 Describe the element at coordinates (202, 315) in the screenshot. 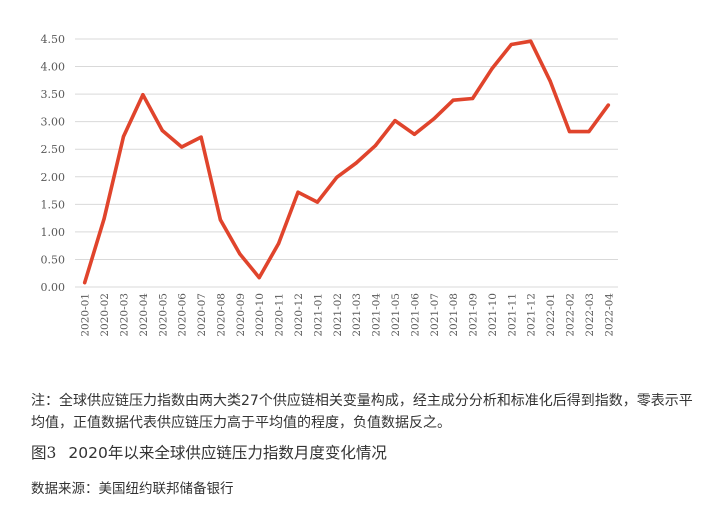

I see `x-tick-label: 2020-07` at that location.